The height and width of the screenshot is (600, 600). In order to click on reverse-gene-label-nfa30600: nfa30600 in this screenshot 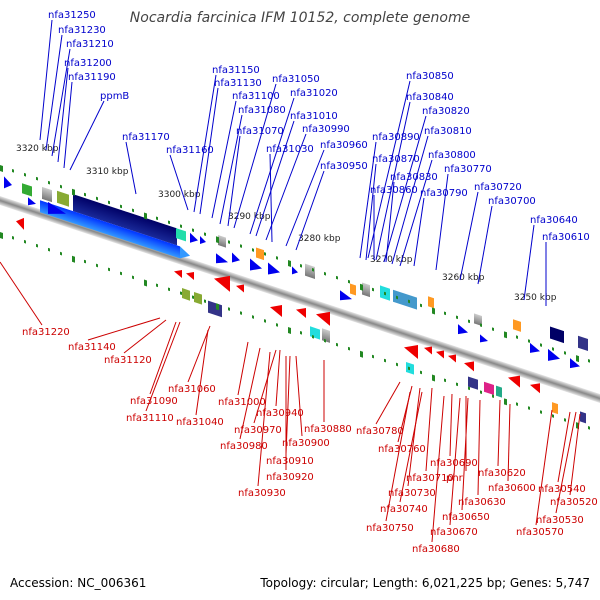, I will do `click(512, 488)`.